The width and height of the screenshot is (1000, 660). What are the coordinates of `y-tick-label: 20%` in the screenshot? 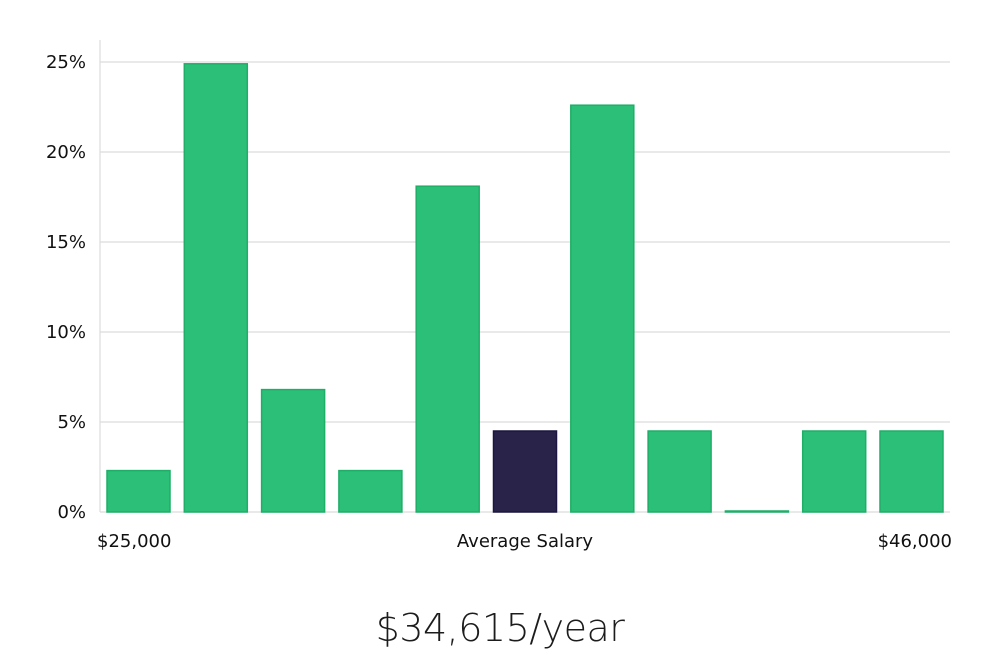 It's located at (66, 152).